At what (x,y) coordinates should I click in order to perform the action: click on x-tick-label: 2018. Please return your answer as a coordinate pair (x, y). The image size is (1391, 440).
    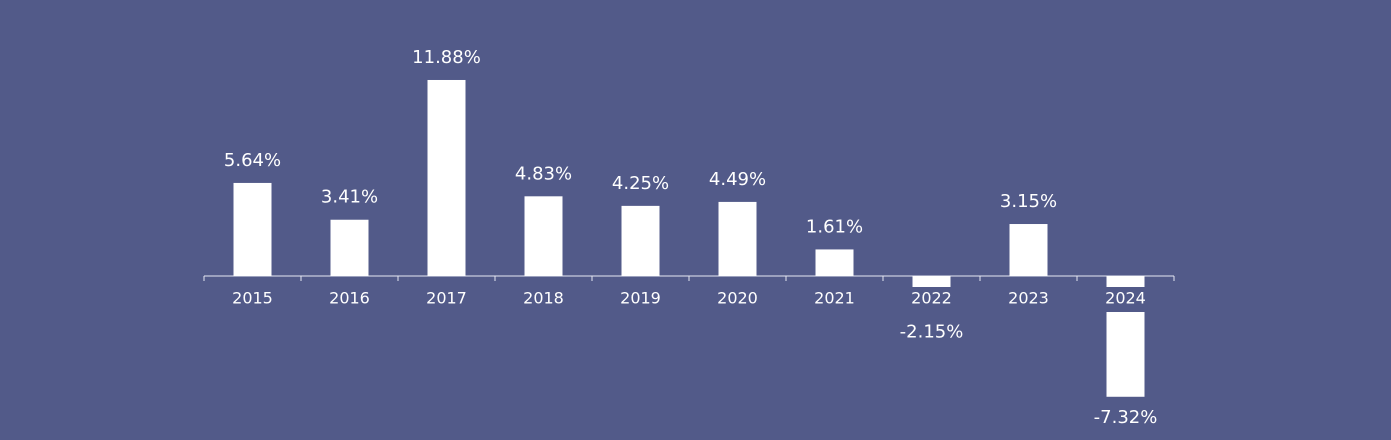
    Looking at the image, I should click on (543, 298).